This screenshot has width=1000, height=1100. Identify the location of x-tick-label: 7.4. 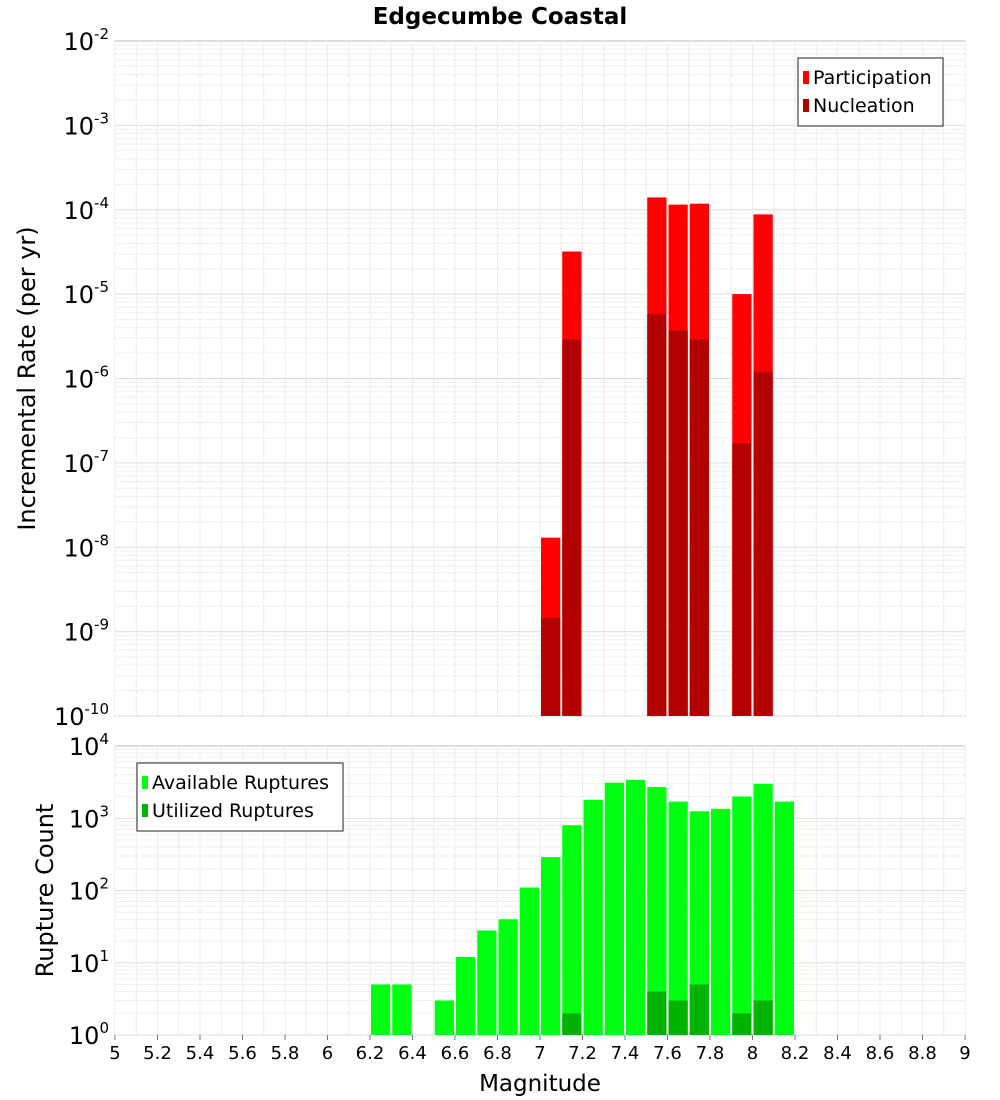
(625, 1053).